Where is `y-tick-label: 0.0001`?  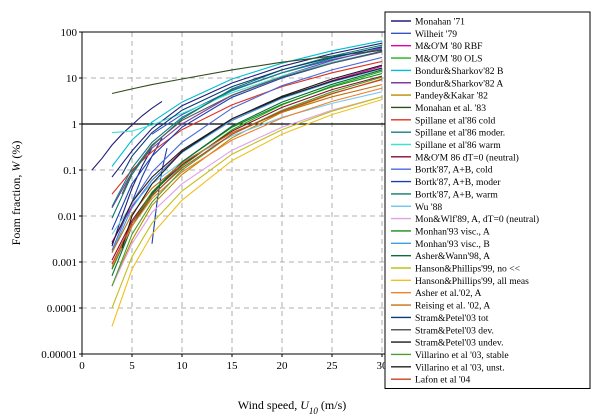 y-tick-label: 0.0001 is located at coordinates (62, 309).